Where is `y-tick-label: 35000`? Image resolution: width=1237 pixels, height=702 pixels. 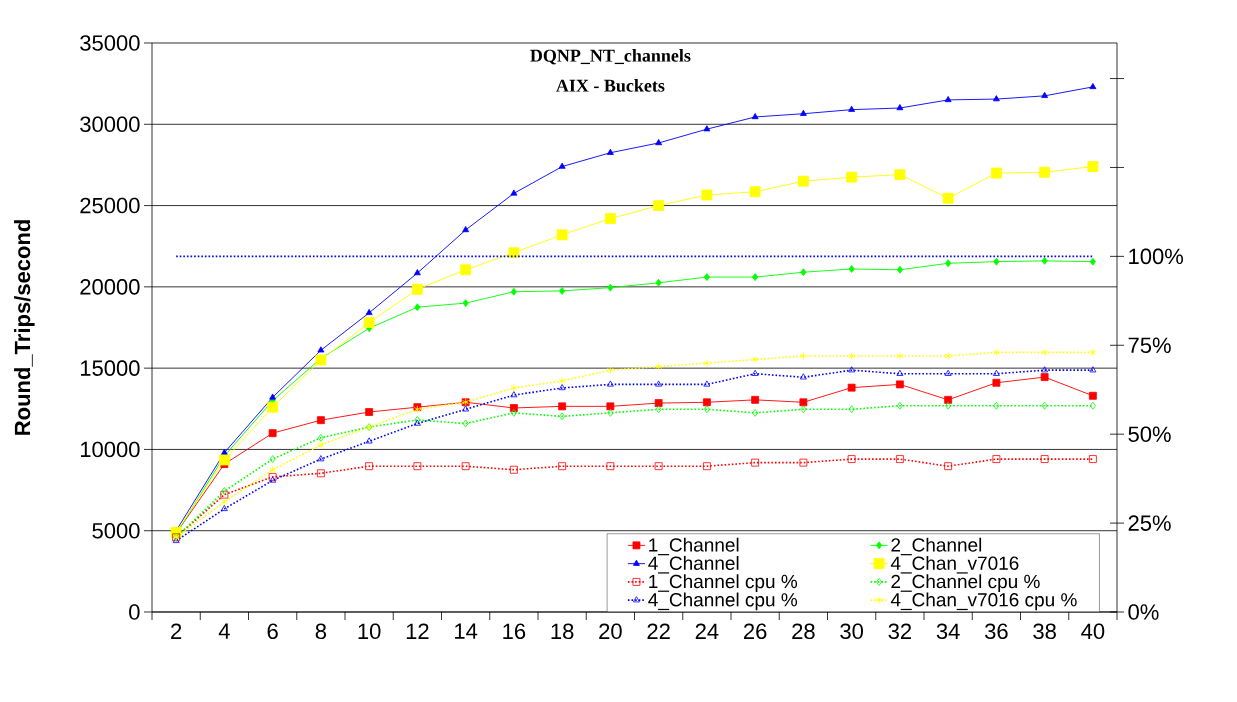
y-tick-label: 35000 is located at coordinates (110, 43).